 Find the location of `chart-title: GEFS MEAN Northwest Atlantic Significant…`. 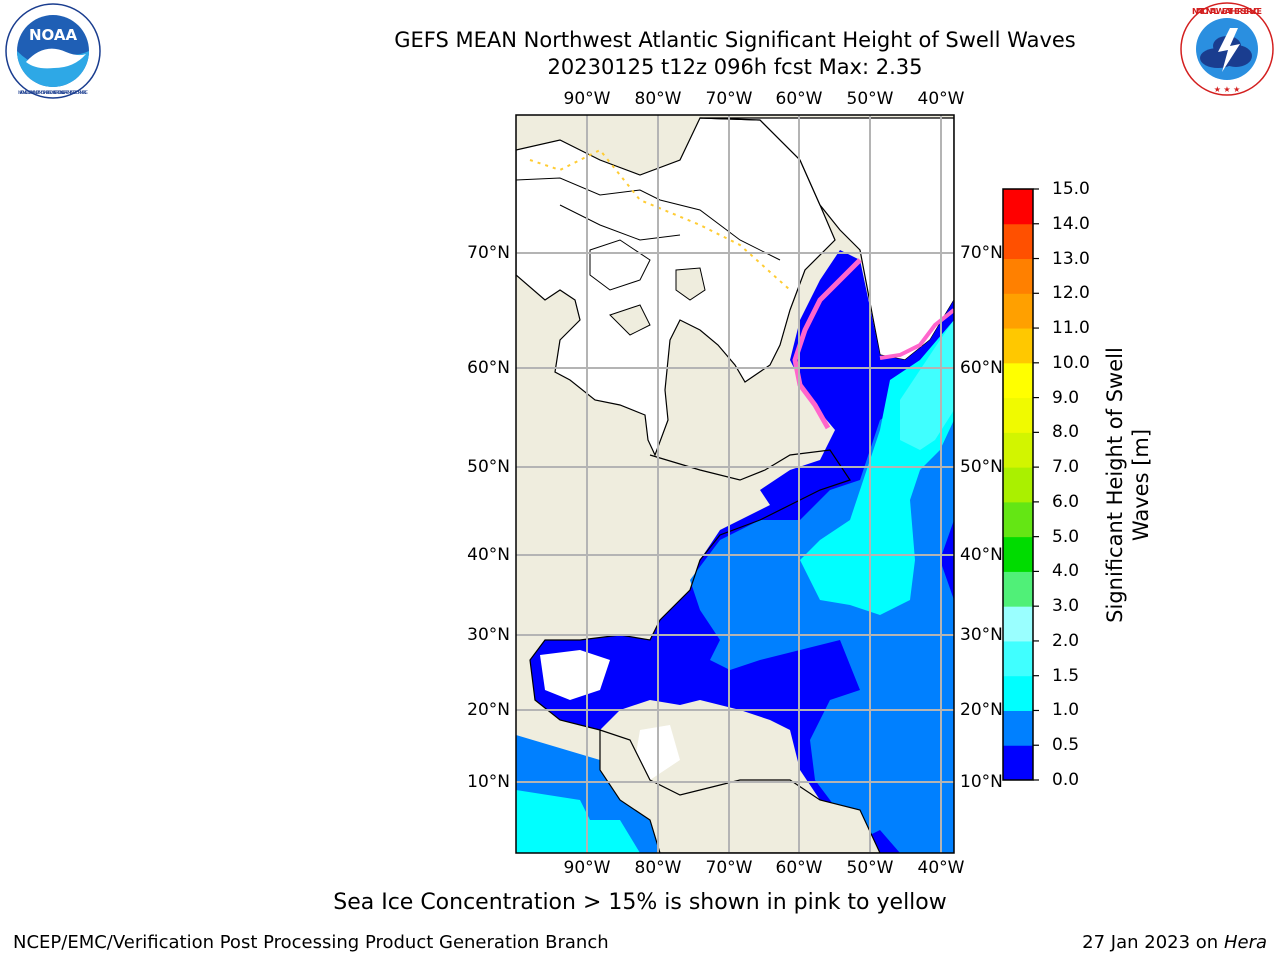

chart-title: GEFS MEAN Northwest Atlantic Significant… is located at coordinates (735, 40).